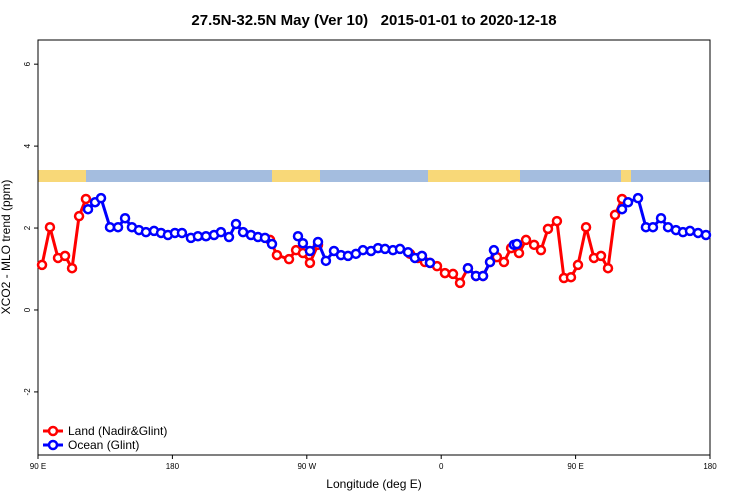  I want to click on land-ocean-band, so click(374, 176).